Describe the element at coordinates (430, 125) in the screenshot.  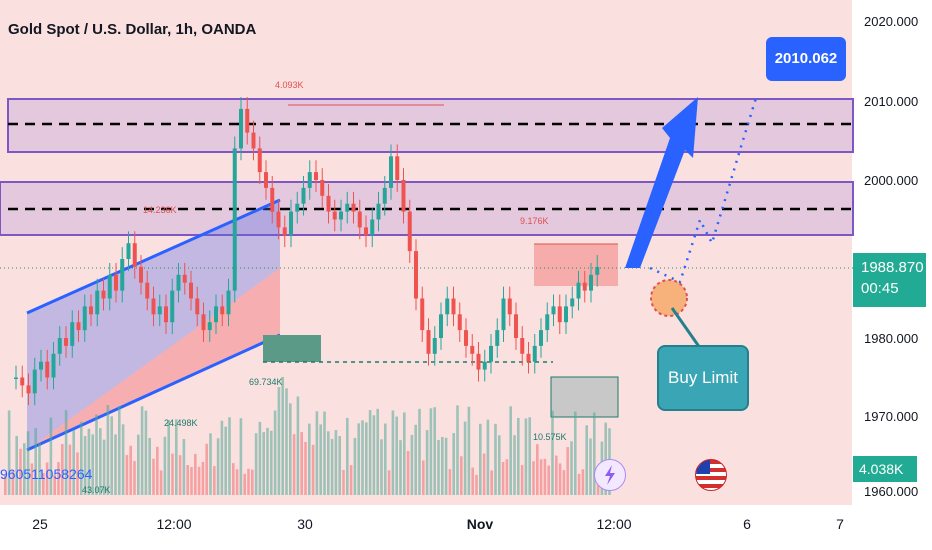
I see `resistance-zone` at that location.